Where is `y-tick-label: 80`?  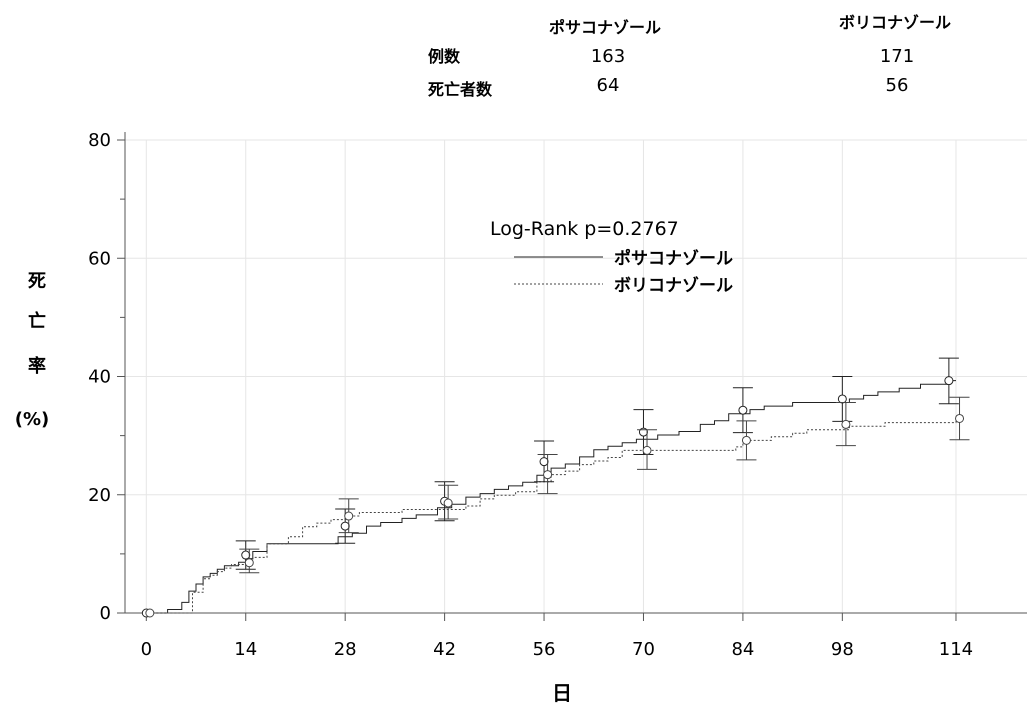 y-tick-label: 80 is located at coordinates (99, 140).